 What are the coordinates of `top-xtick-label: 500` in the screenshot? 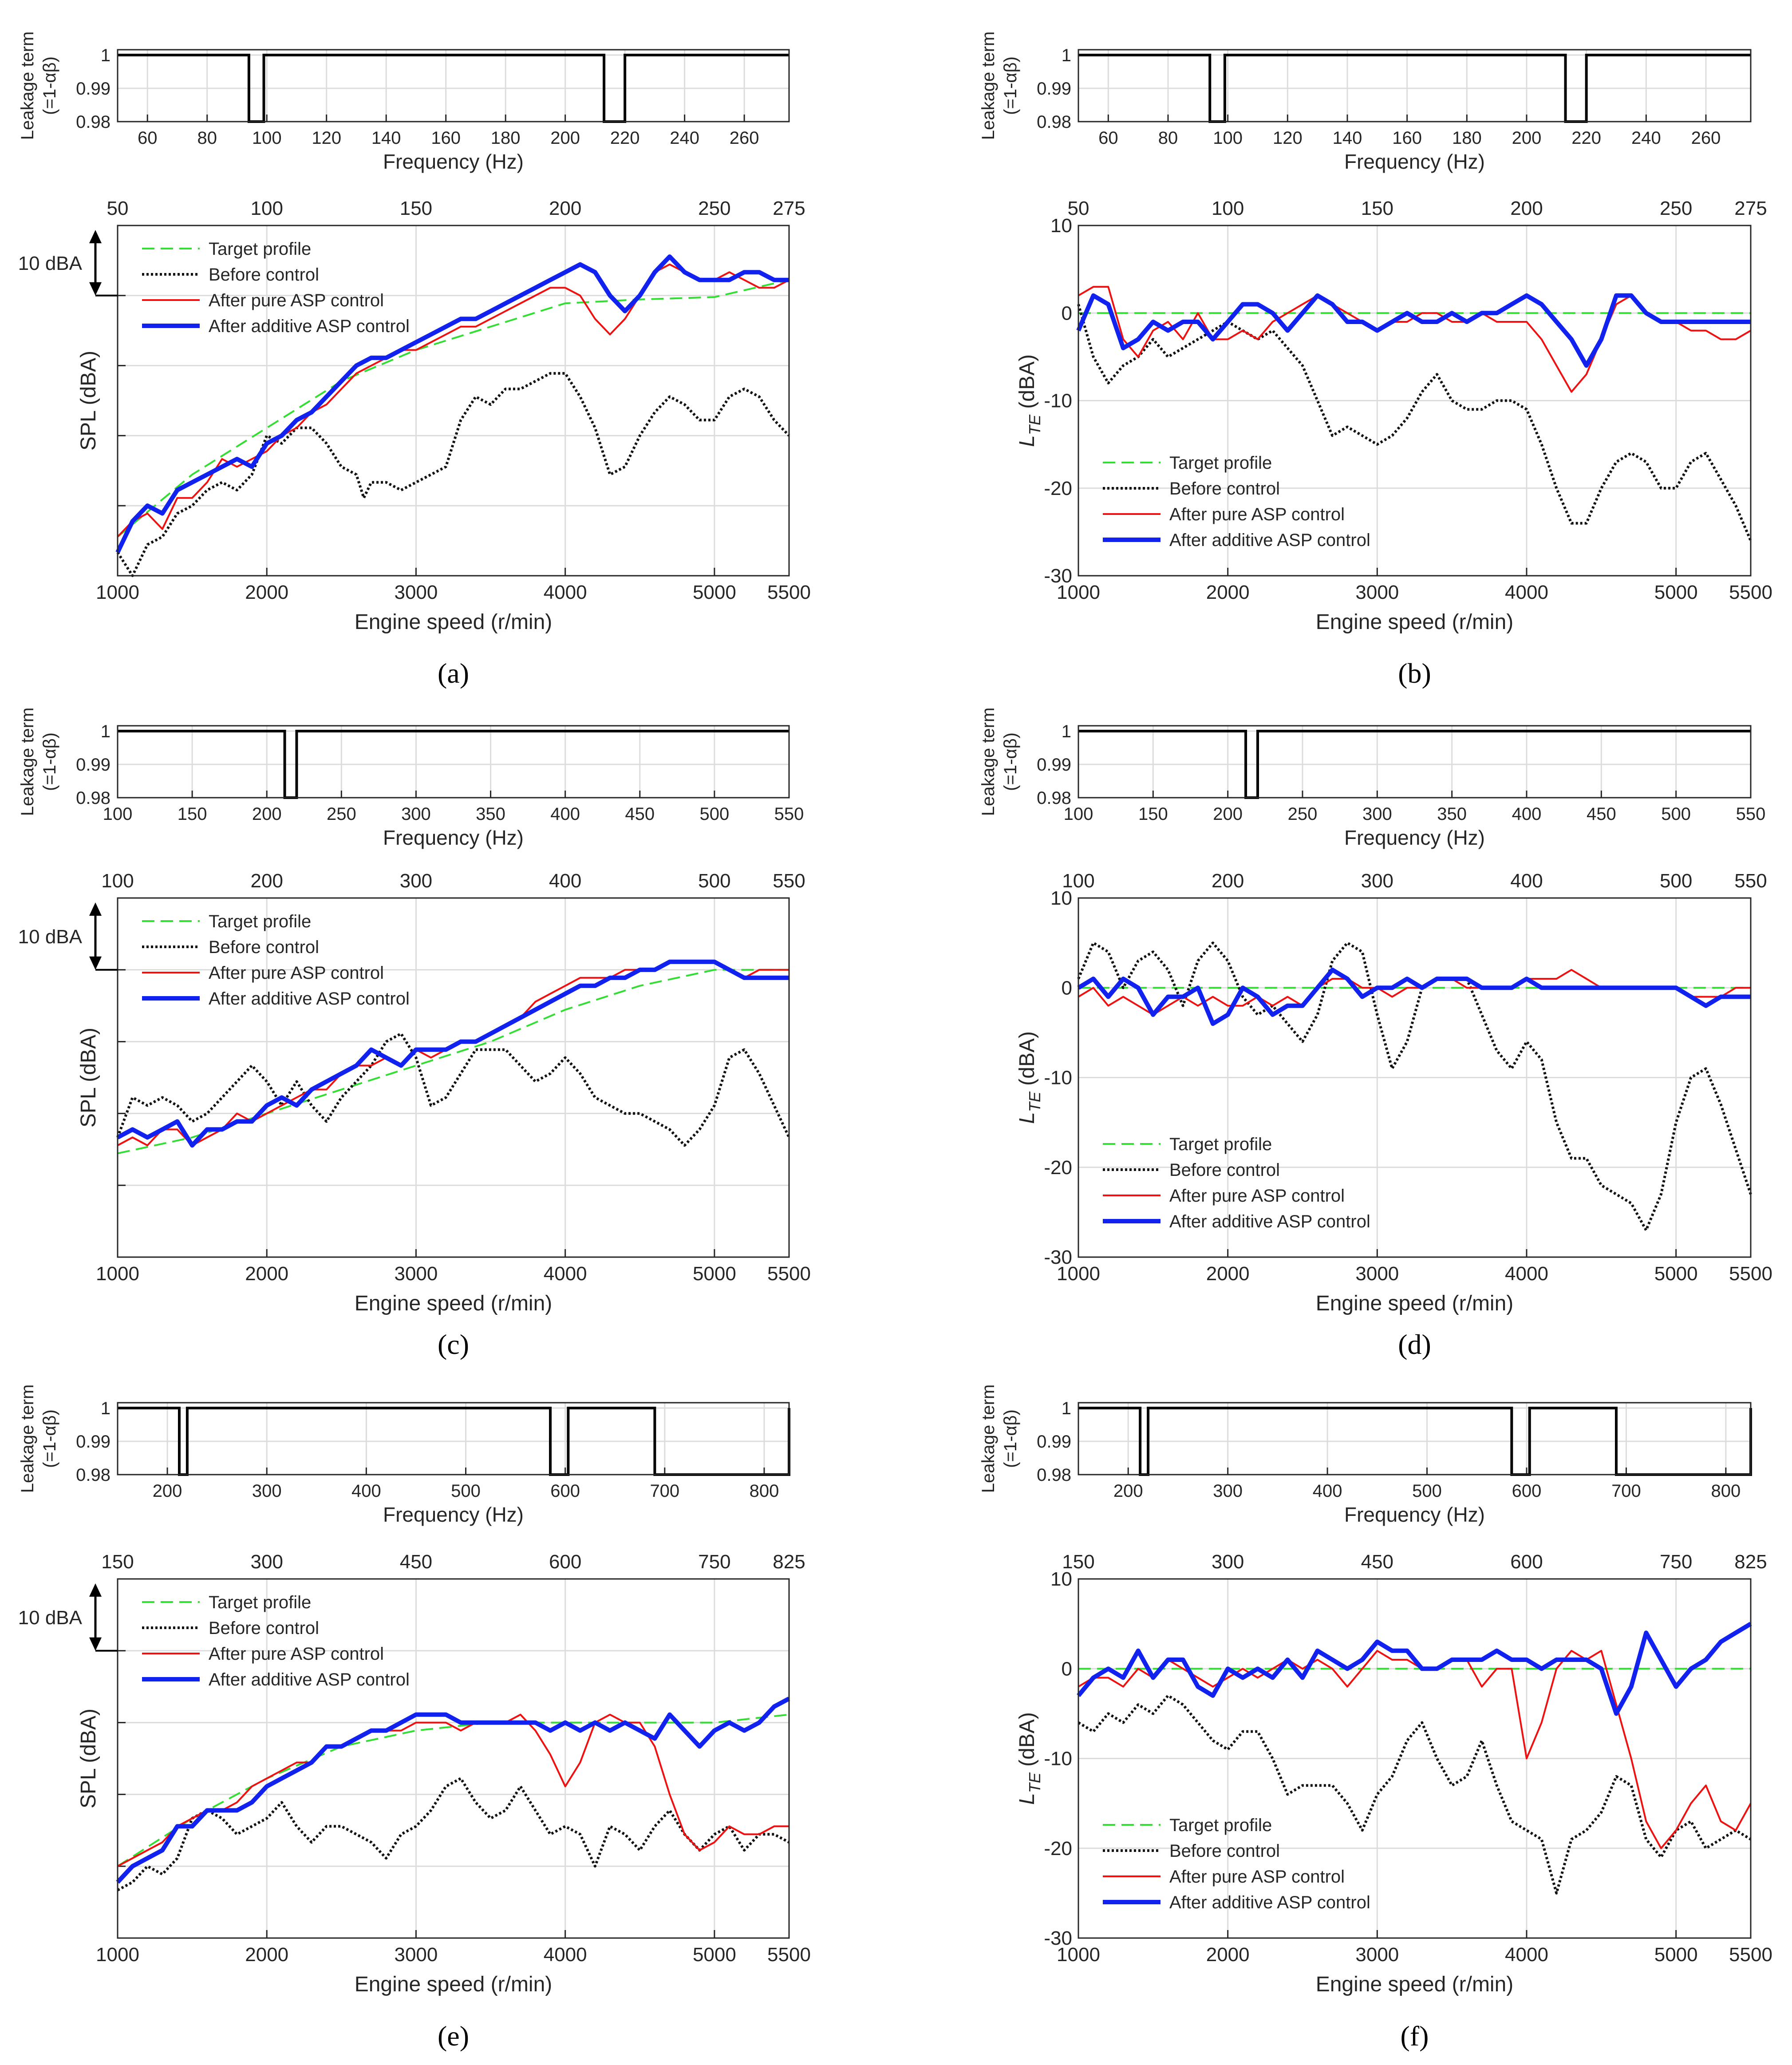 It's located at (1676, 881).